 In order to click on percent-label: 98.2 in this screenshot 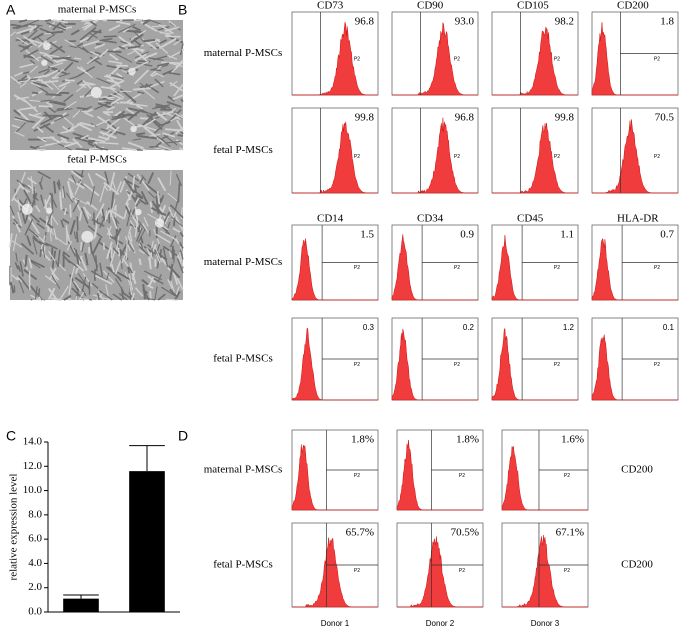, I will do `click(564, 22)`.